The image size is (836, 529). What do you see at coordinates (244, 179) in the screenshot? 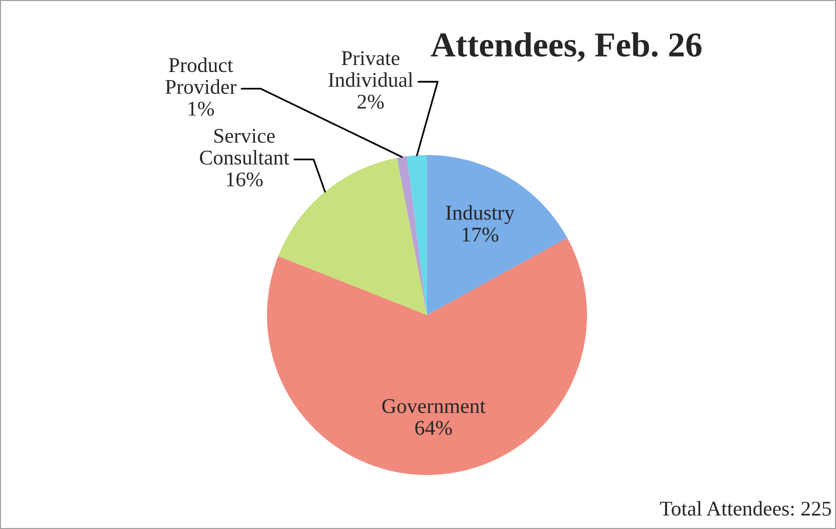
I see `data-label: 16%` at bounding box center [244, 179].